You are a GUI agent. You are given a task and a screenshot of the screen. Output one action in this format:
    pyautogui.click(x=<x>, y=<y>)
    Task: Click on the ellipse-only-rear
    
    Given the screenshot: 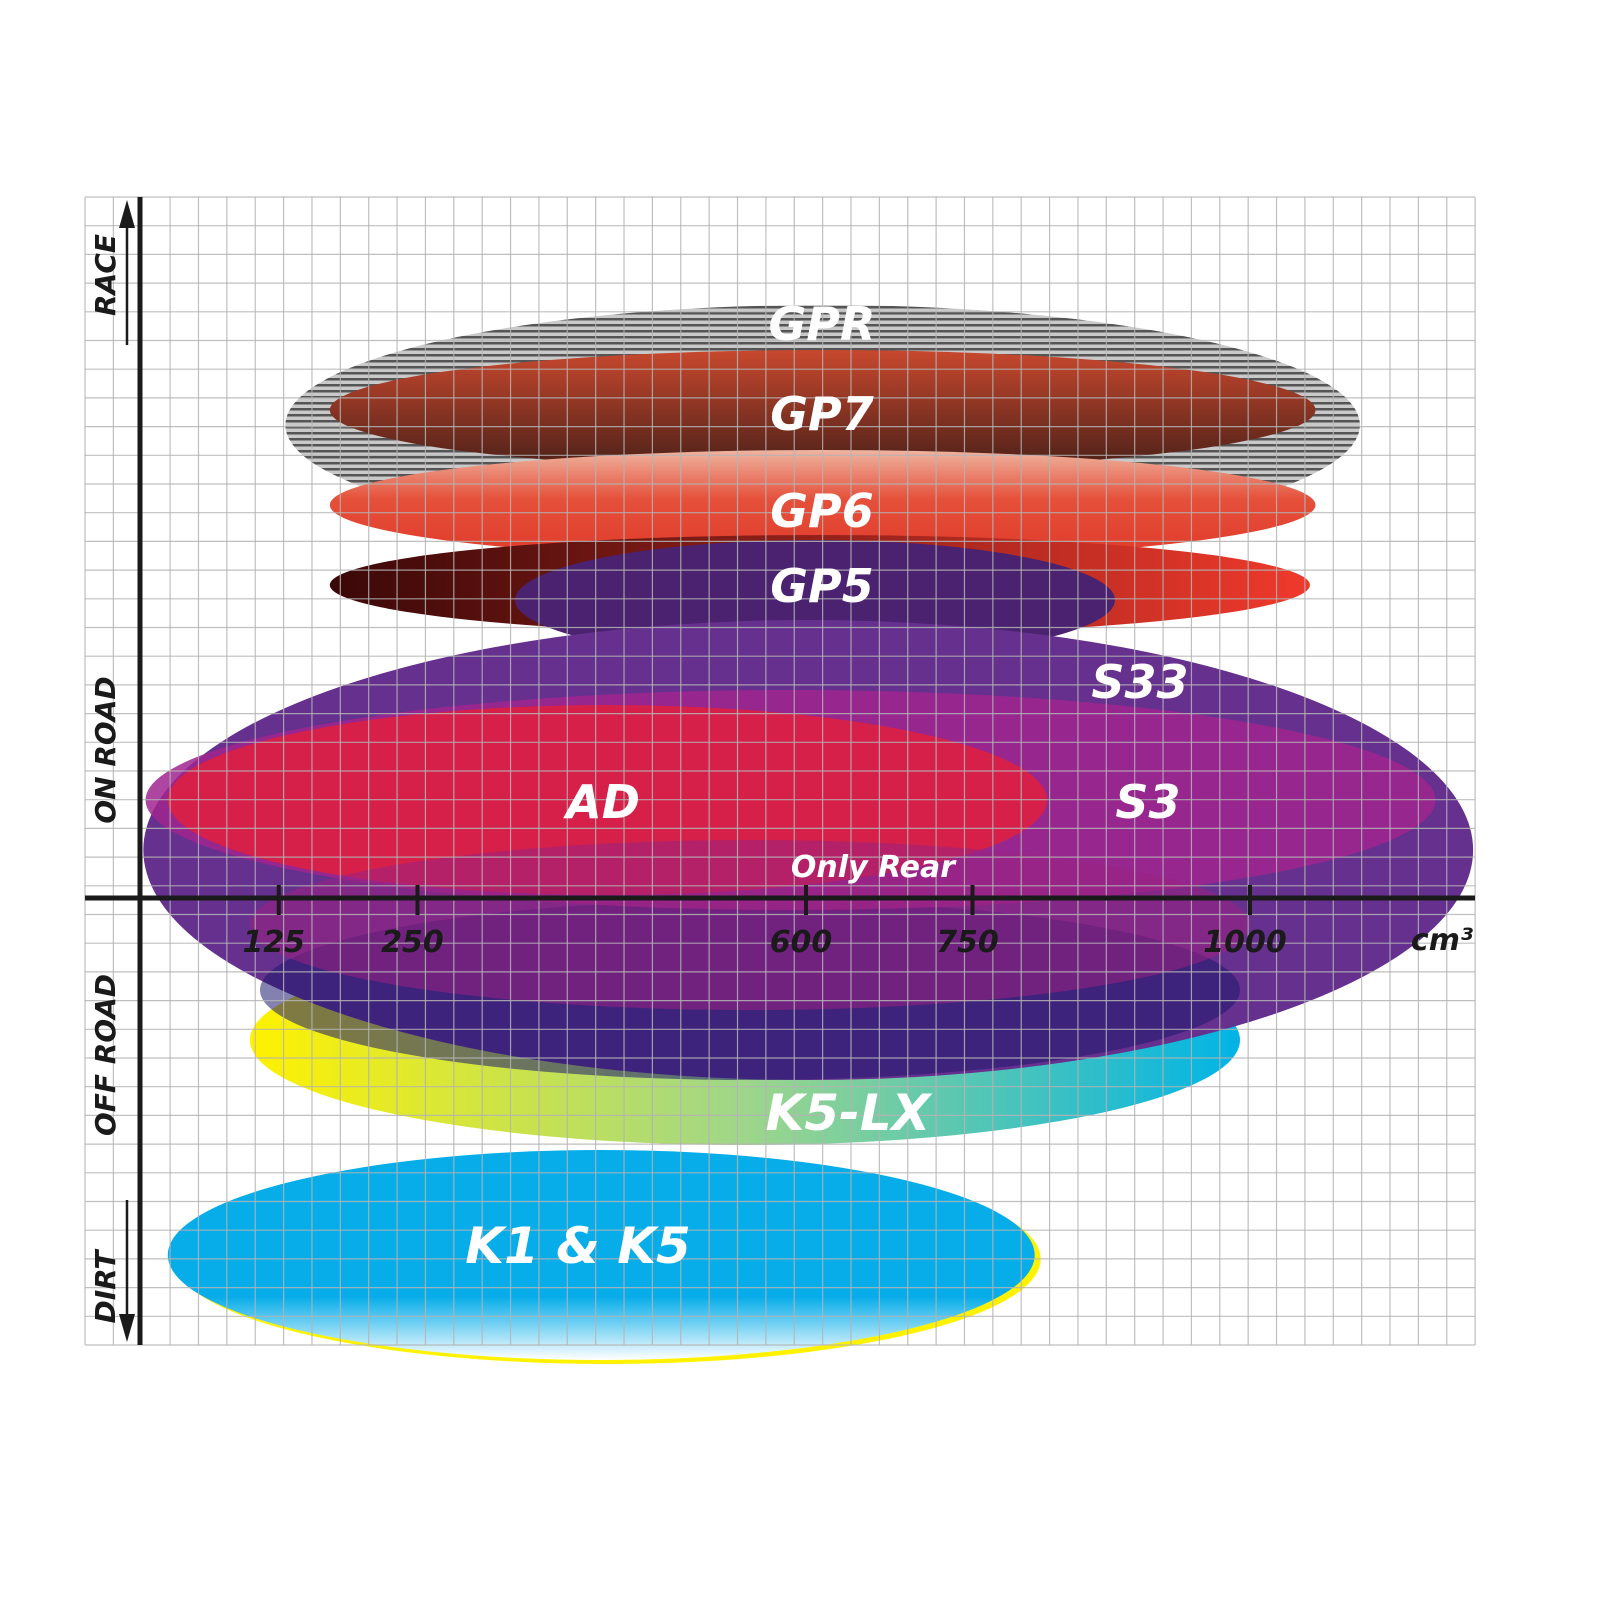 What is the action you would take?
    pyautogui.click(x=749, y=925)
    